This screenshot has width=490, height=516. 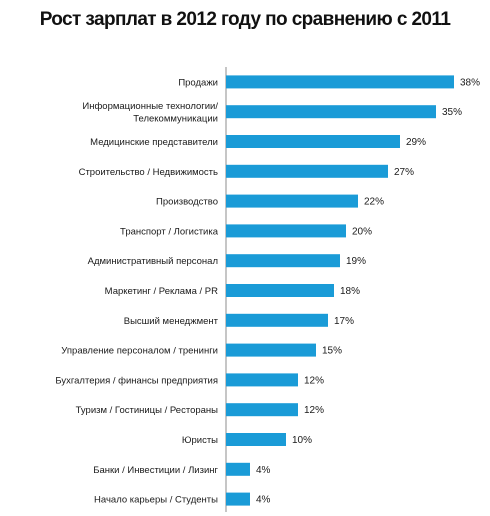 I want to click on category-label: Туризм / Гостиницы / Рестораны, so click(x=147, y=410).